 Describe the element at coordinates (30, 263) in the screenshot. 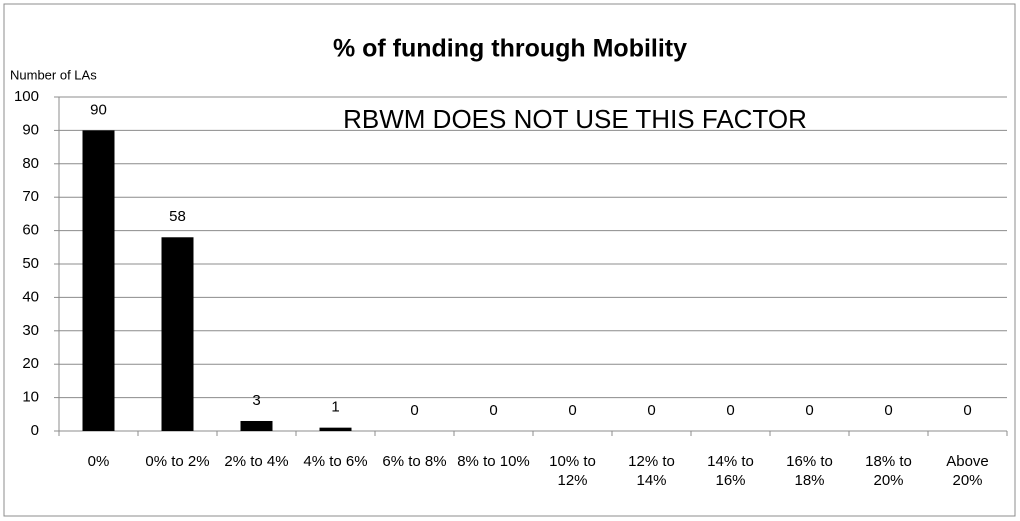

I see `y-tick-label: 50` at that location.